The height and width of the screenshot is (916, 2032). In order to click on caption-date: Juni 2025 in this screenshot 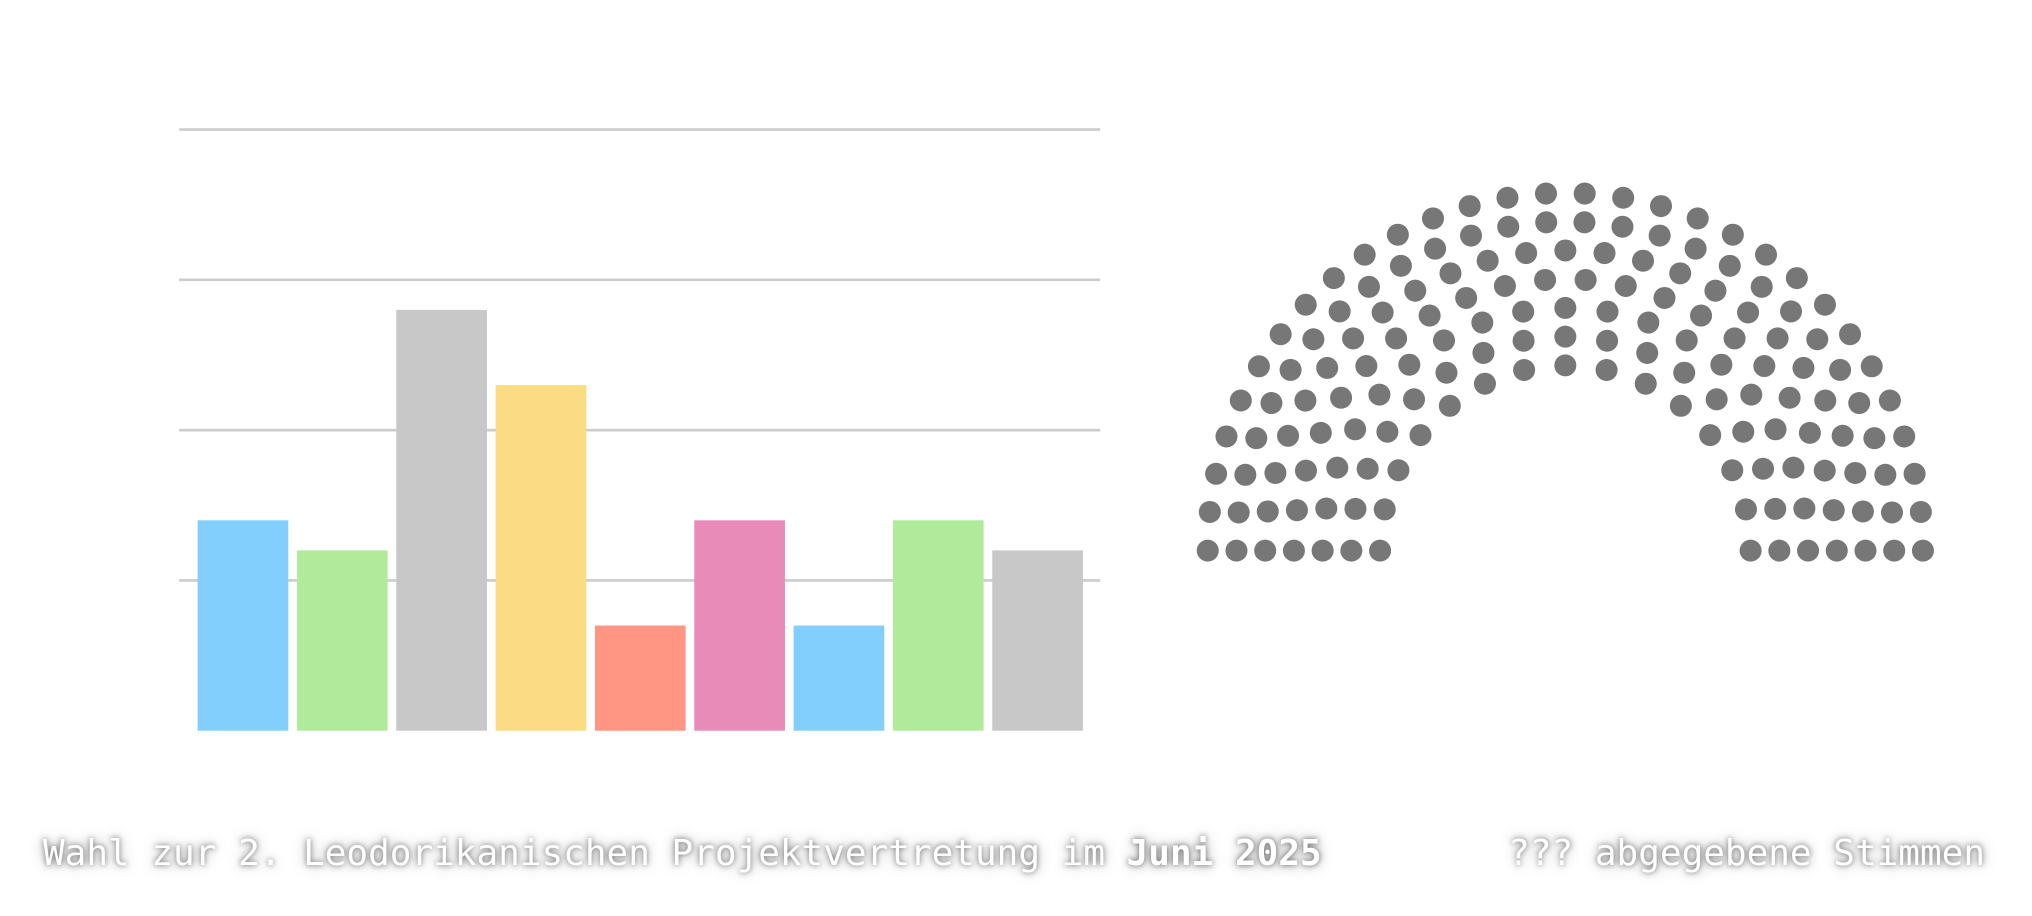, I will do `click(1224, 853)`.